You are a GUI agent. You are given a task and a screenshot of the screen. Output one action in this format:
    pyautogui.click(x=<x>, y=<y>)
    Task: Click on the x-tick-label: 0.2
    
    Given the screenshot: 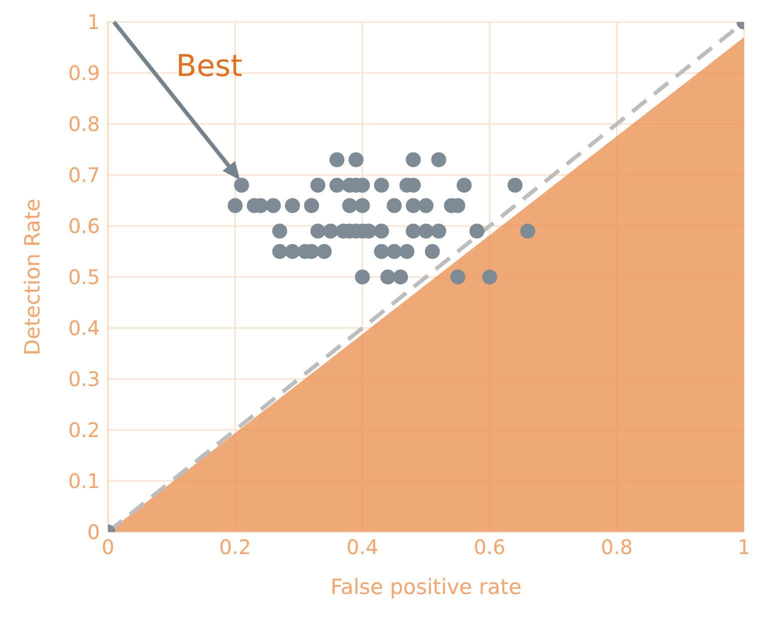 What is the action you would take?
    pyautogui.click(x=235, y=547)
    